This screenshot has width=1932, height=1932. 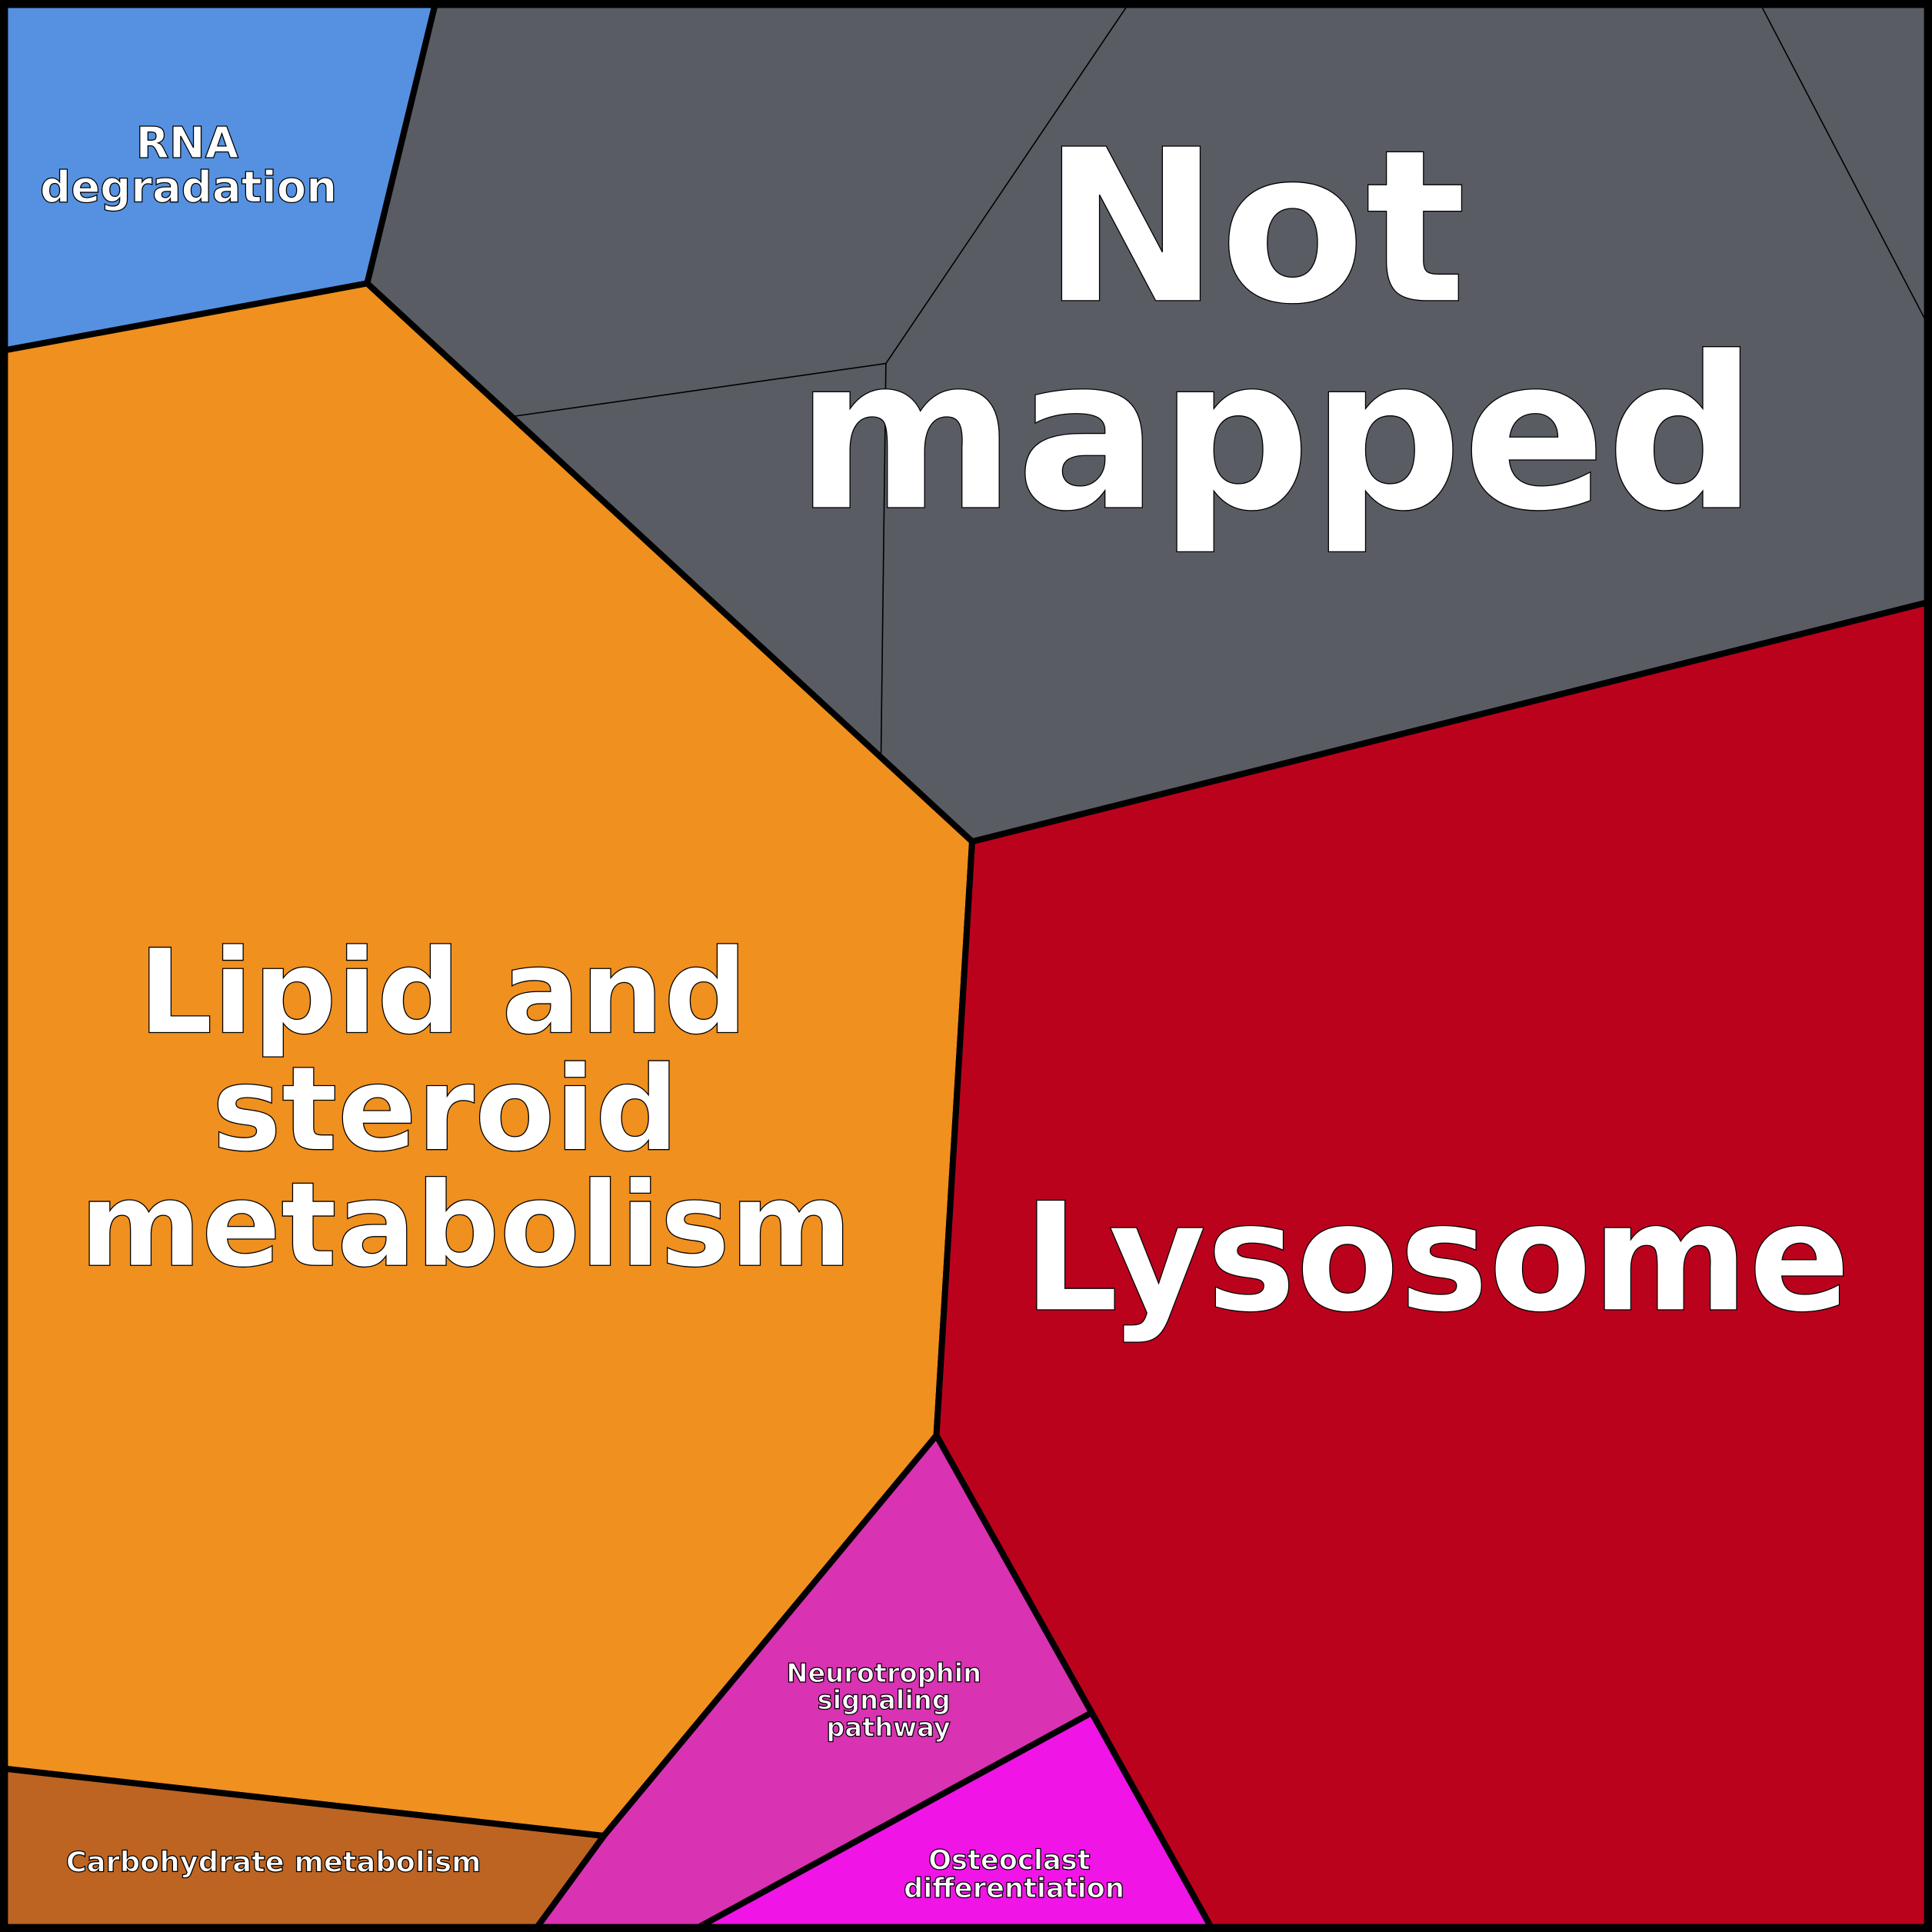 I want to click on label-carbohydrate-metabolism: Carbohydrate metabolism, so click(x=273, y=1862).